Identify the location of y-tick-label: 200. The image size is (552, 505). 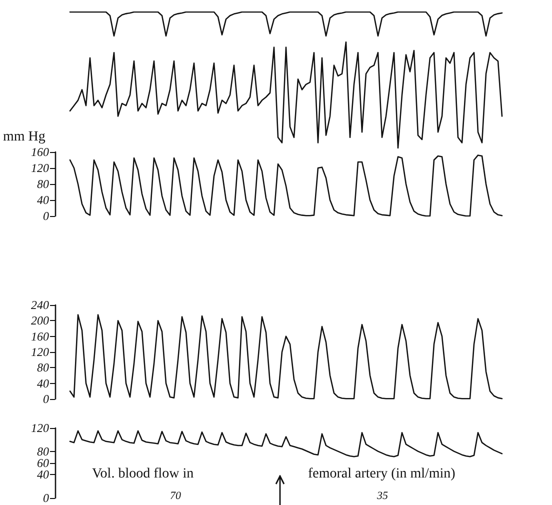
(40, 321).